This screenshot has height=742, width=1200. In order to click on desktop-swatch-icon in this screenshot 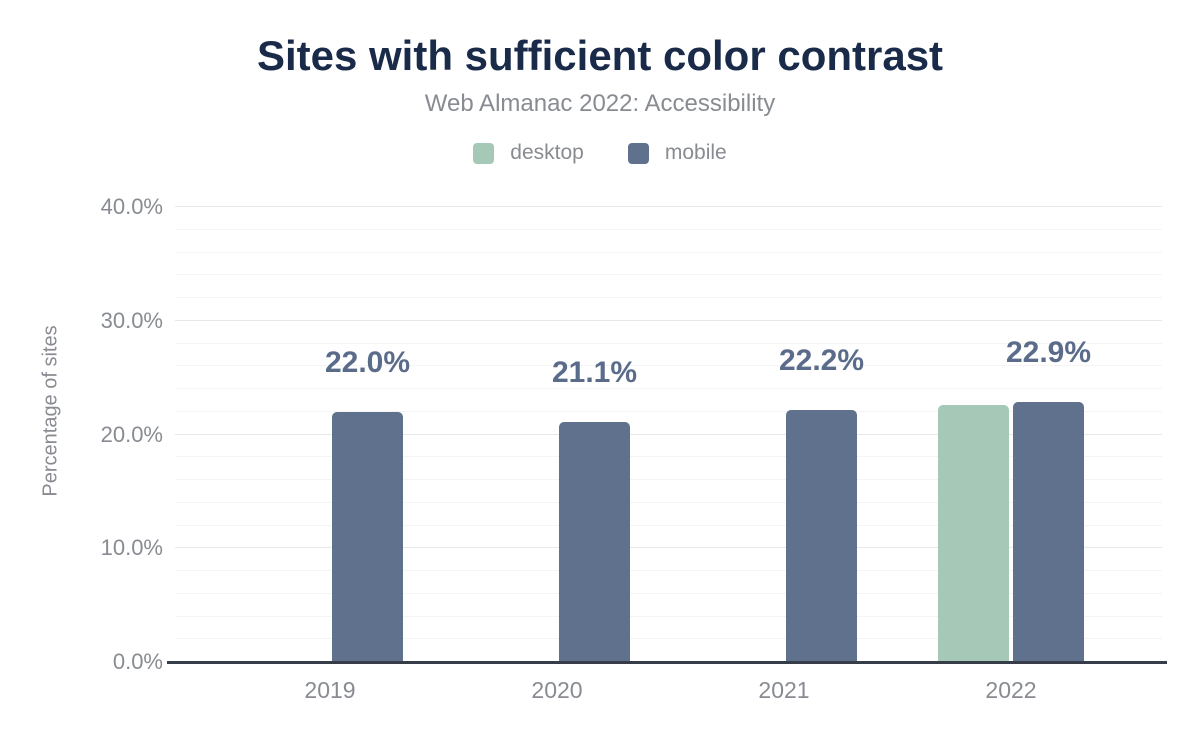, I will do `click(484, 153)`.